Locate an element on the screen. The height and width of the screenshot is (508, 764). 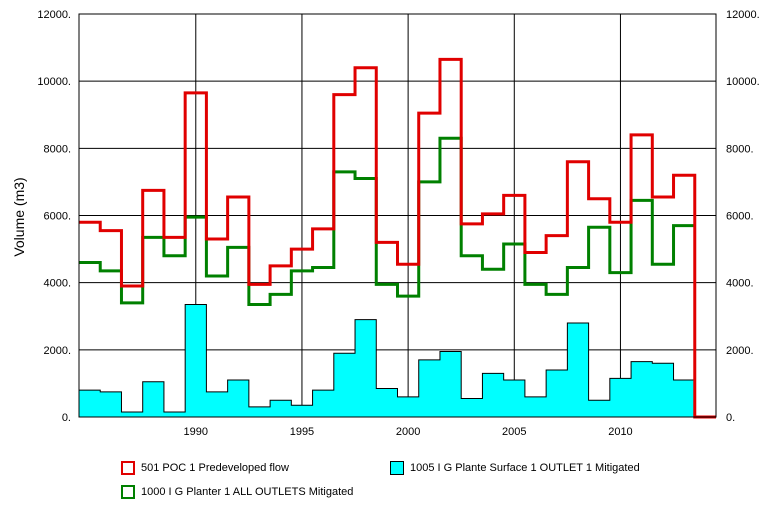
legend-item-all-outlets: 1000 I G Planter 1 ALL OUTLETS Mitigated is located at coordinates (237, 492).